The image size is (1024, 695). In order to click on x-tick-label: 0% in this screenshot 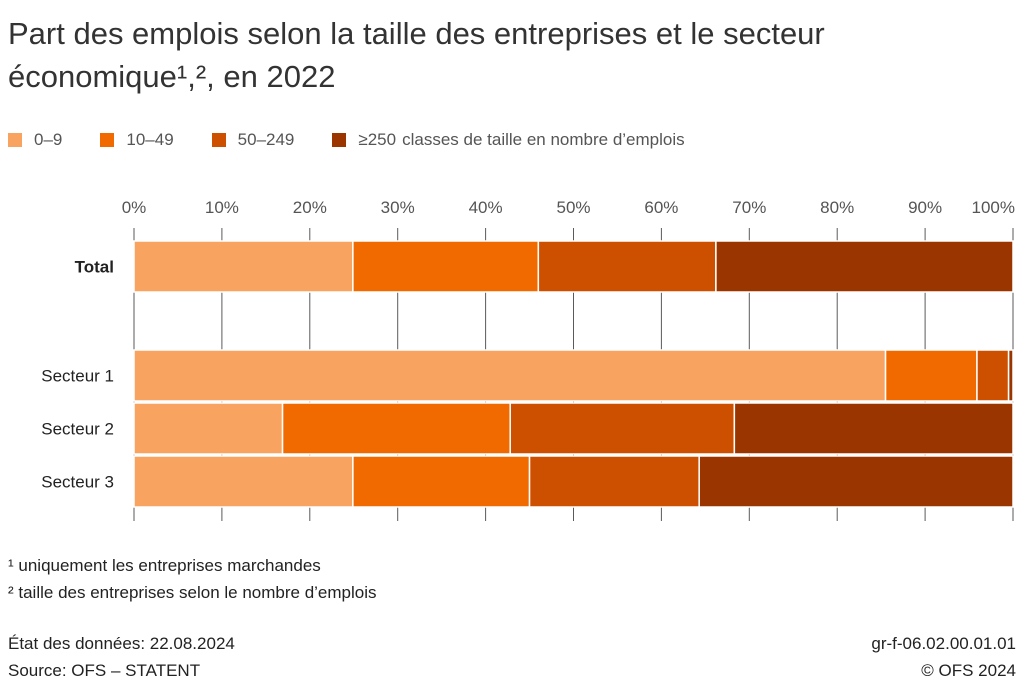, I will do `click(134, 207)`.